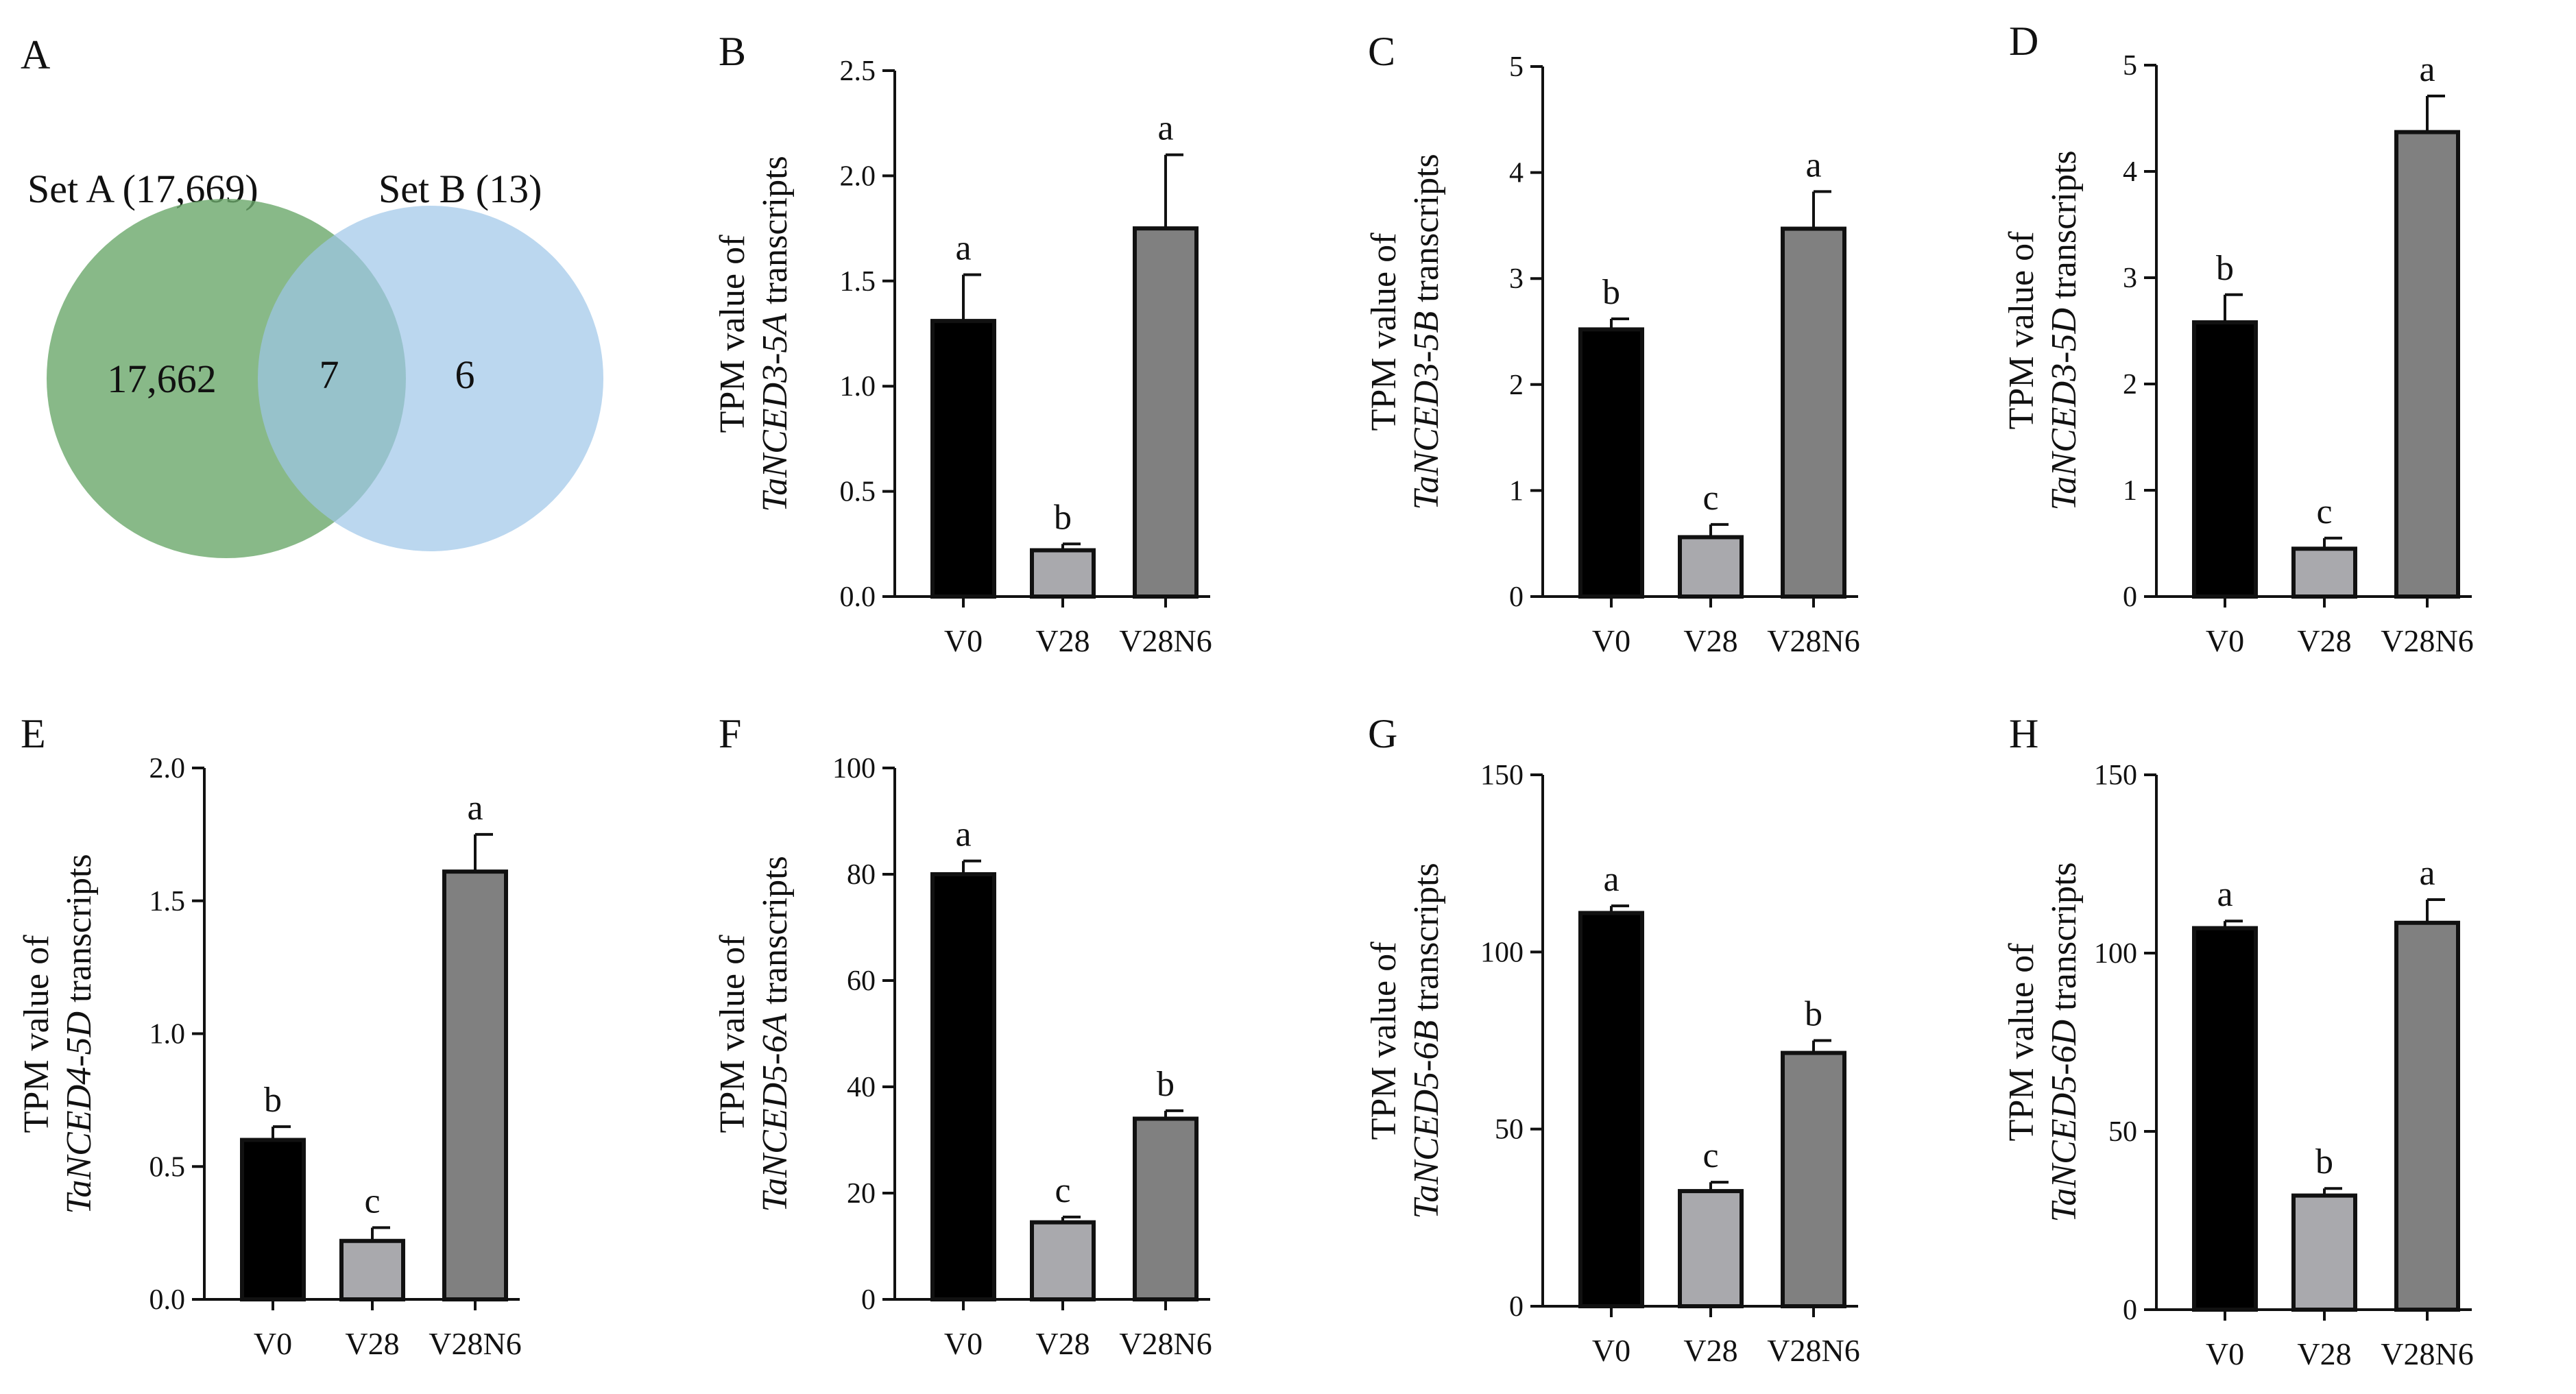 This screenshot has width=2576, height=1394. Describe the element at coordinates (58, 1034) in the screenshot. I see `y-axis-label: TPM value ofTaNCED4-5D transcripts` at that location.